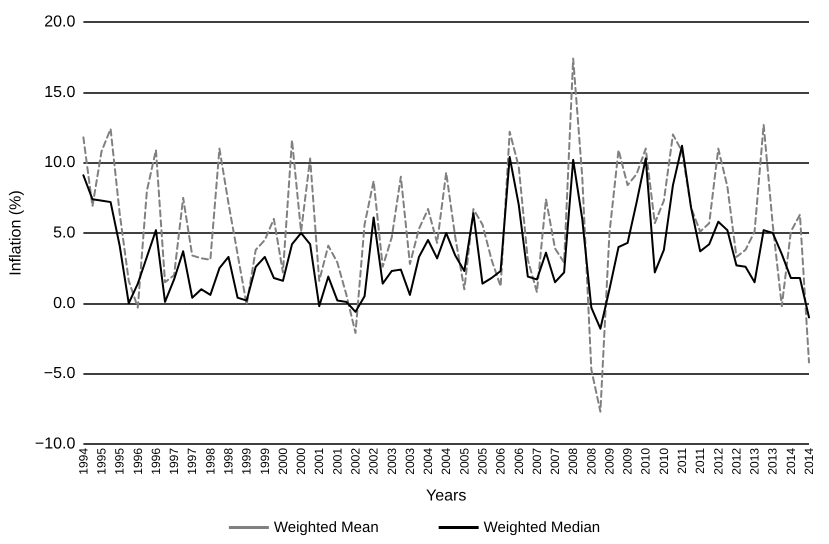 The height and width of the screenshot is (544, 829). I want to click on y-tick-label: 15.0, so click(60, 92).